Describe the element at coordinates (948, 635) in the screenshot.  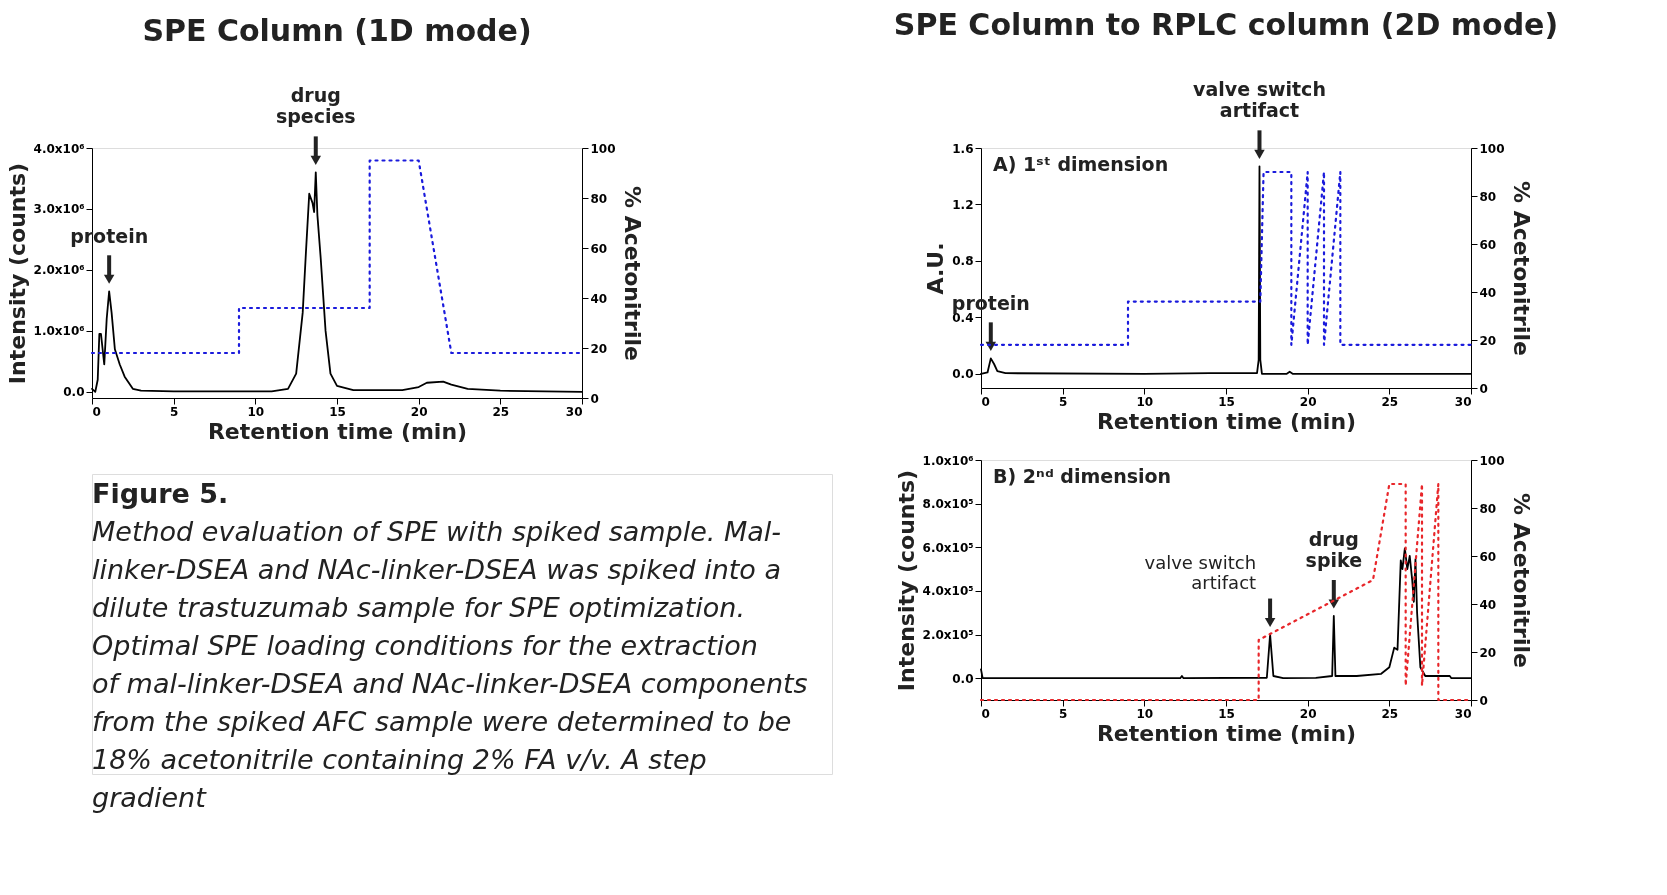
I see `y-tick-label: 2.0x10⁵` at that location.